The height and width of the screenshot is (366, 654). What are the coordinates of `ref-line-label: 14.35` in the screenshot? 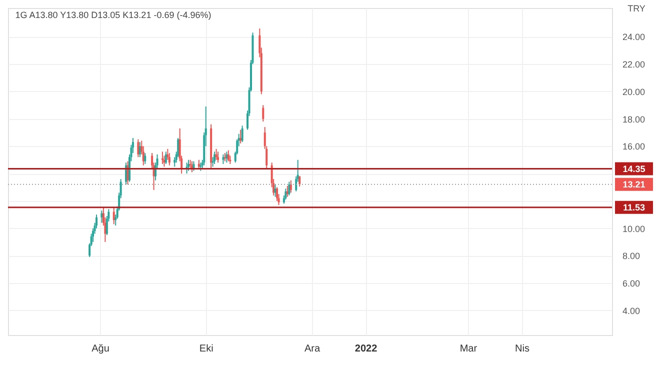 It's located at (634, 169).